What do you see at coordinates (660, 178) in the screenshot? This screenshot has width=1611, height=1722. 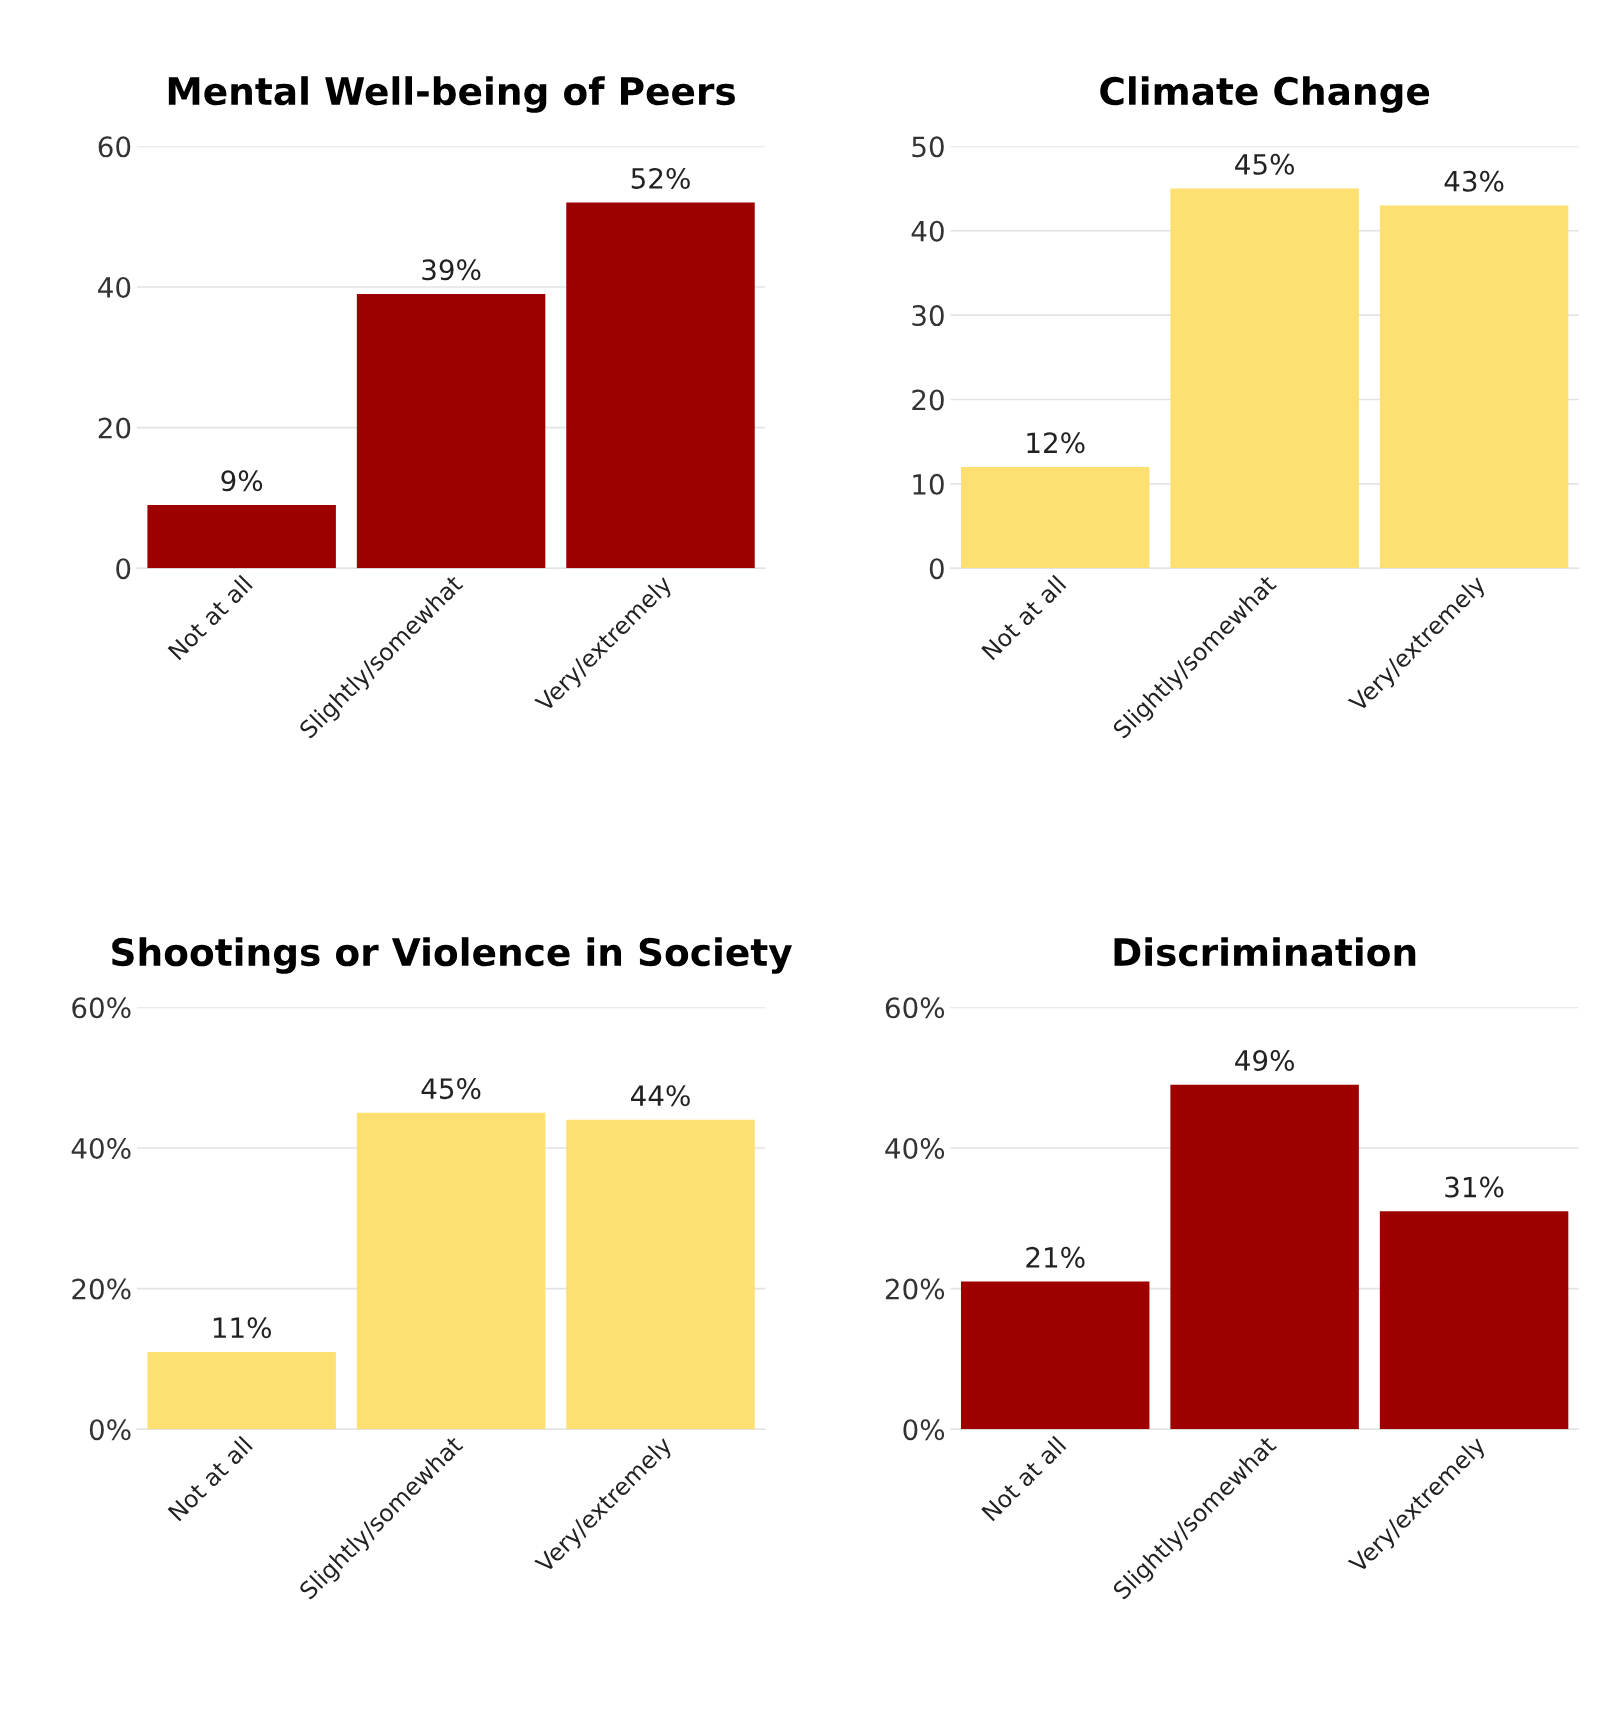 I see `data-label: 52%` at bounding box center [660, 178].